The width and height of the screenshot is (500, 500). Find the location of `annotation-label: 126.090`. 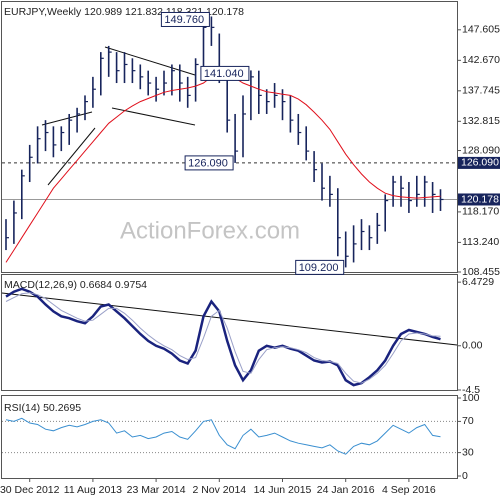

annotation-label: 126.090 is located at coordinates (208, 163).